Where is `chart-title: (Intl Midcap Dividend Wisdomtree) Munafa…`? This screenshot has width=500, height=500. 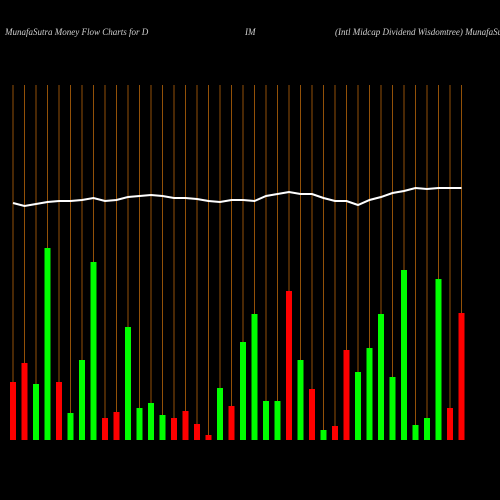
chart-title: (Intl Midcap Dividend Wisdomtree) Munafa… is located at coordinates (417, 32).